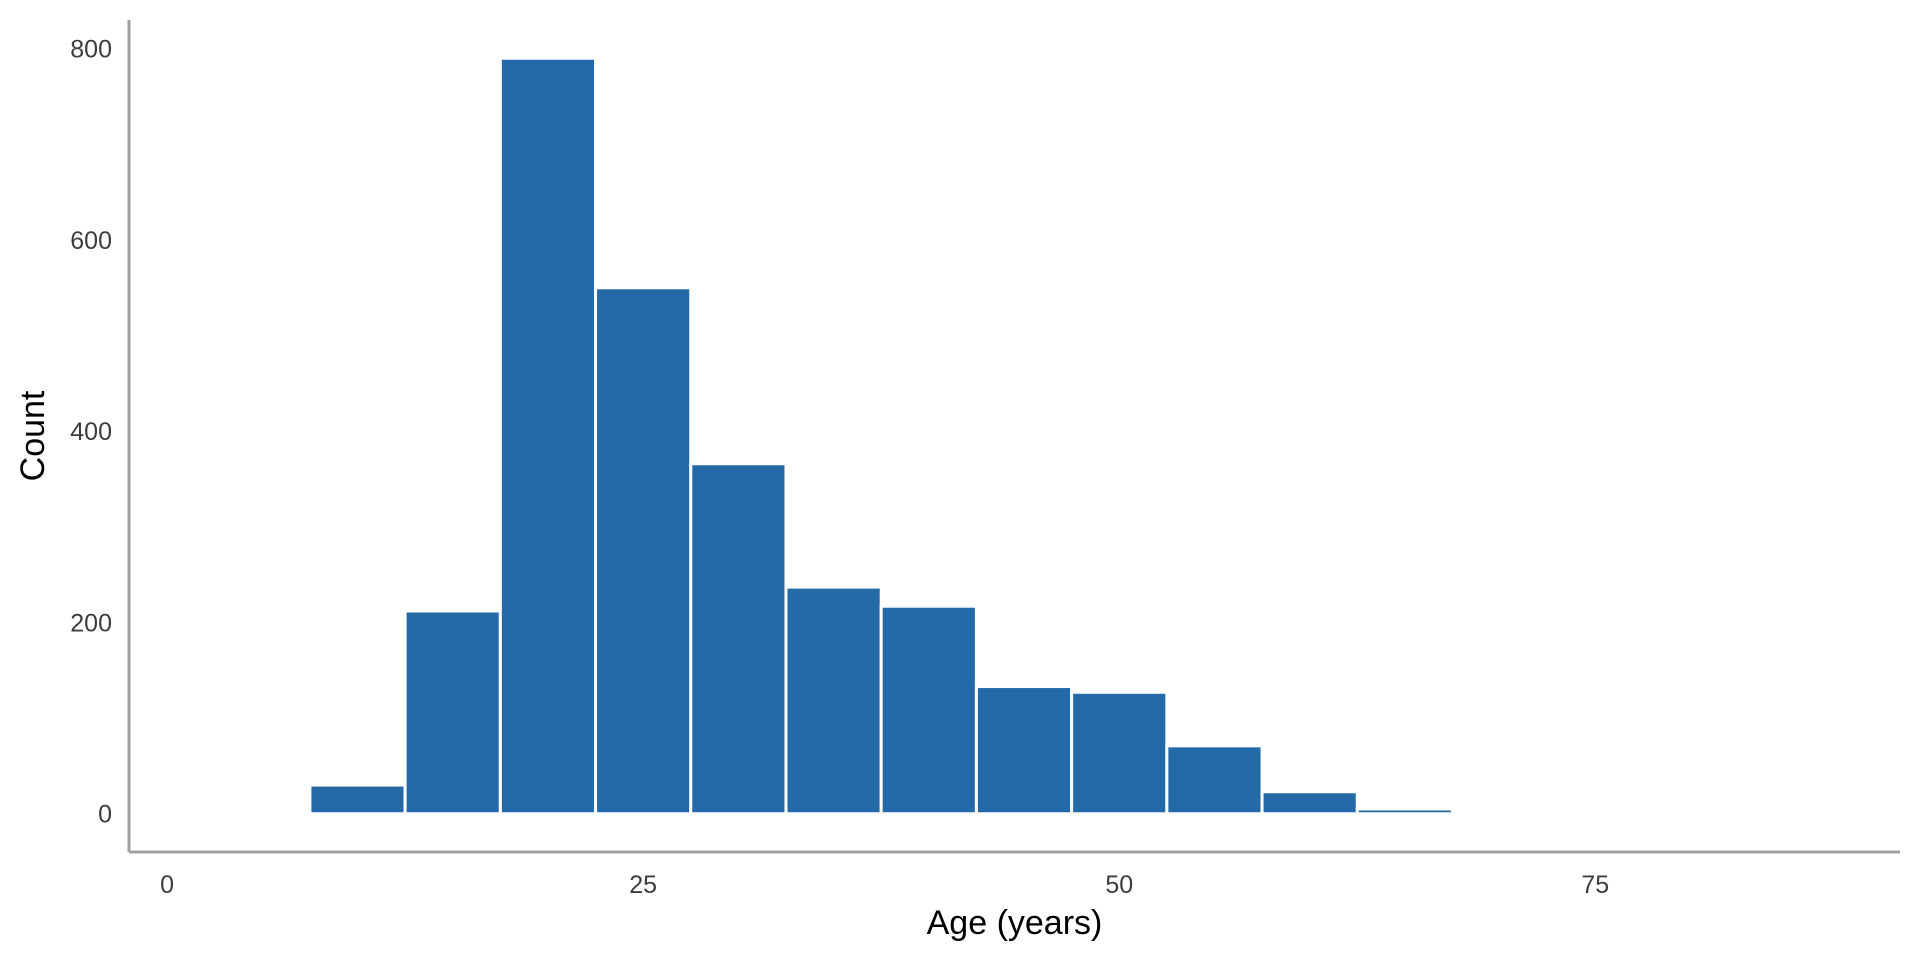  What do you see at coordinates (91, 50) in the screenshot?
I see `y-tick-label: 800` at bounding box center [91, 50].